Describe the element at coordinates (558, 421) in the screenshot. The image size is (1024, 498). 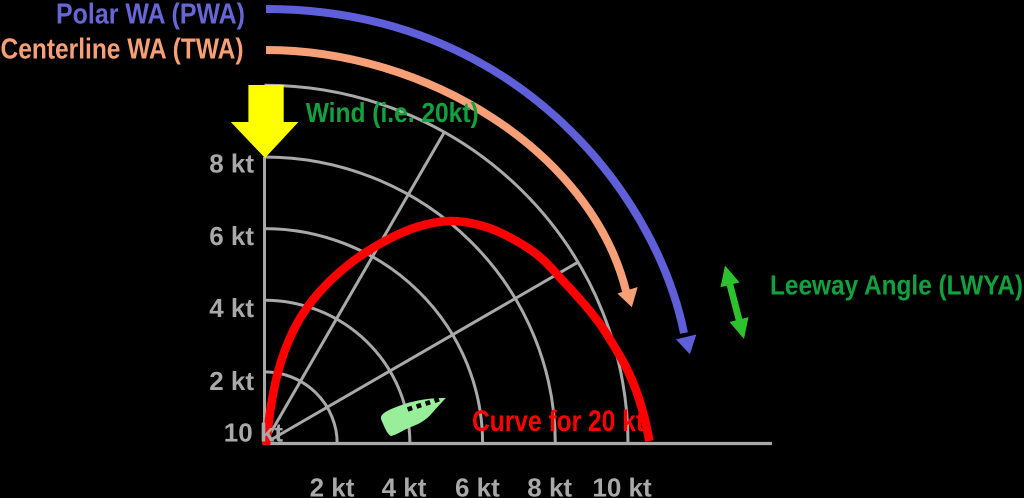
I see `svg-text: Curve for 20 kt` at that location.